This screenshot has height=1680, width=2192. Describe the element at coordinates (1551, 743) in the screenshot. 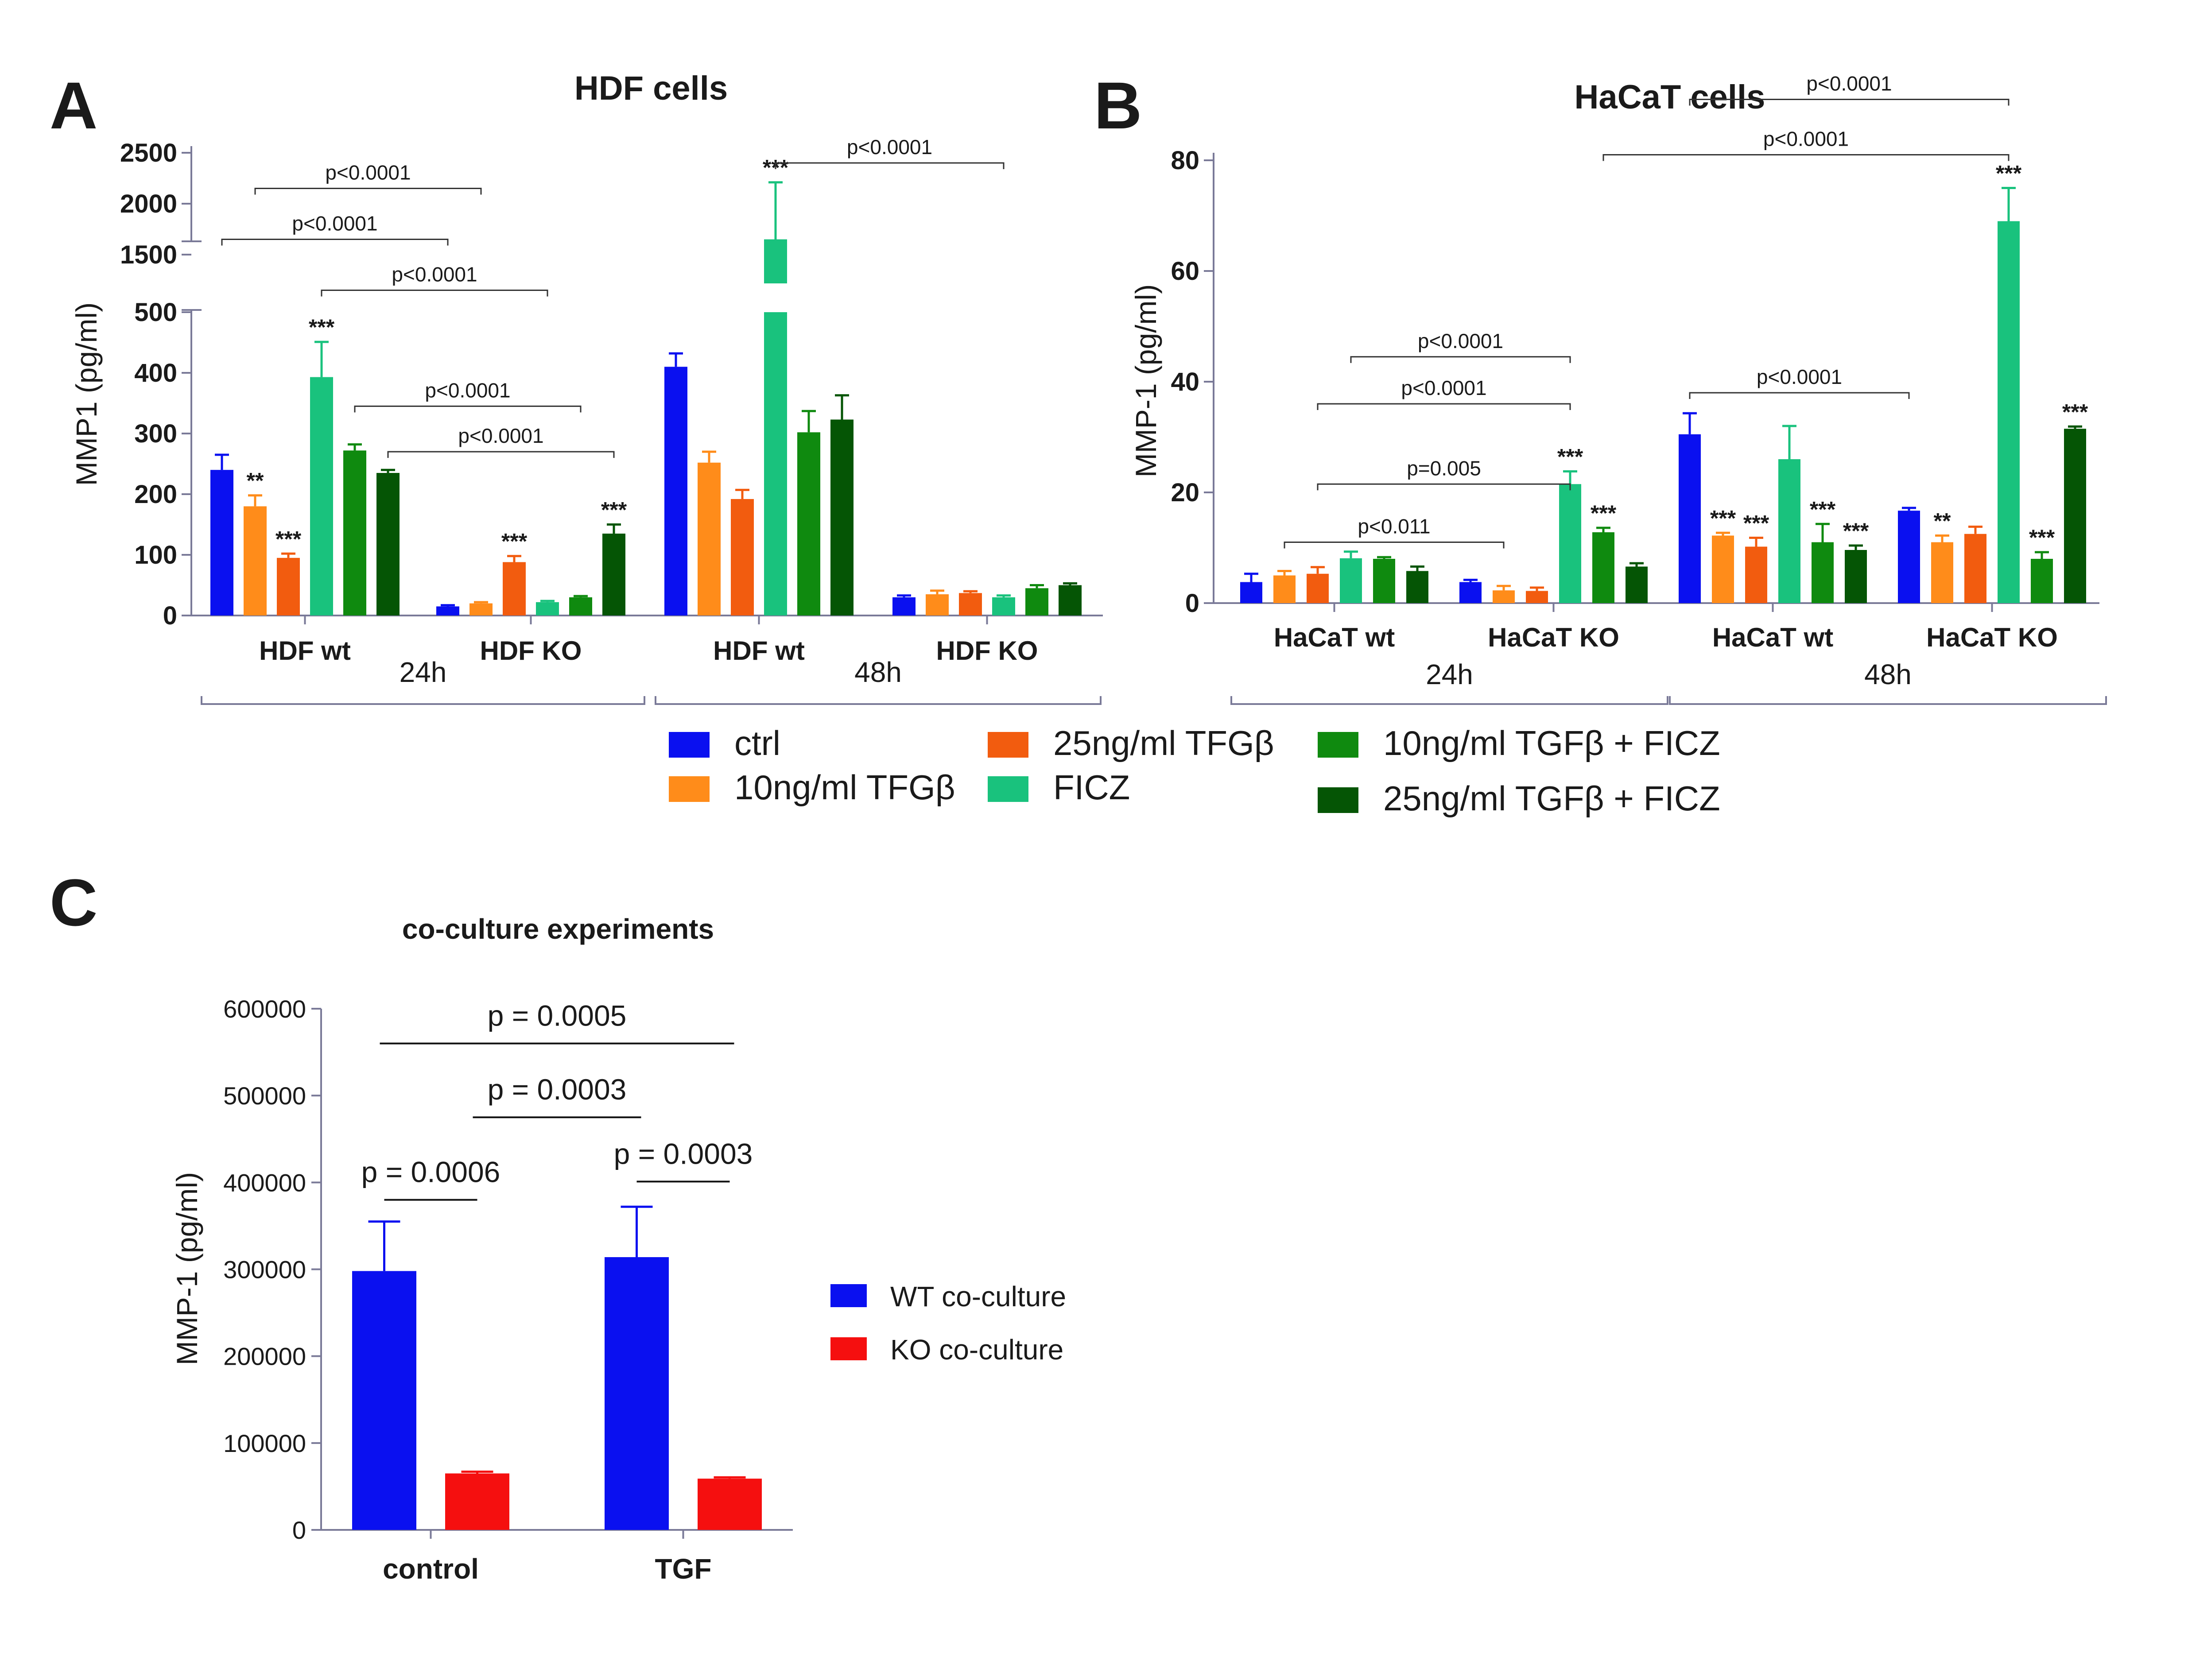

I see `legend-label: 10ng/ml TGFβ + FICZ` at that location.